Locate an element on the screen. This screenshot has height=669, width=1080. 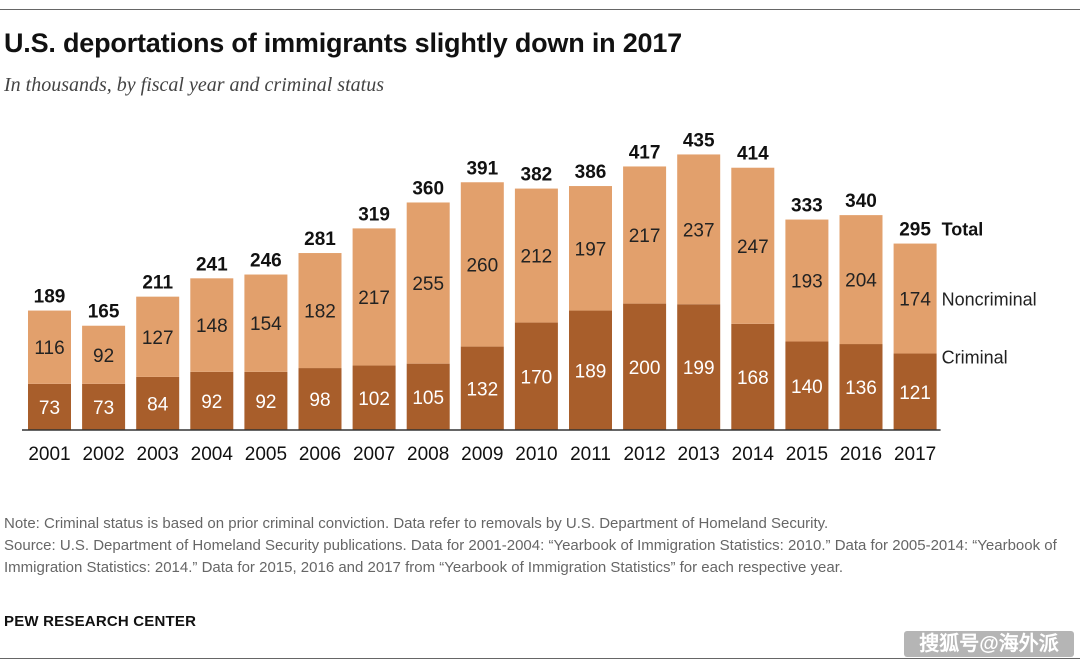
legend-criminal: Criminal is located at coordinates (975, 358).